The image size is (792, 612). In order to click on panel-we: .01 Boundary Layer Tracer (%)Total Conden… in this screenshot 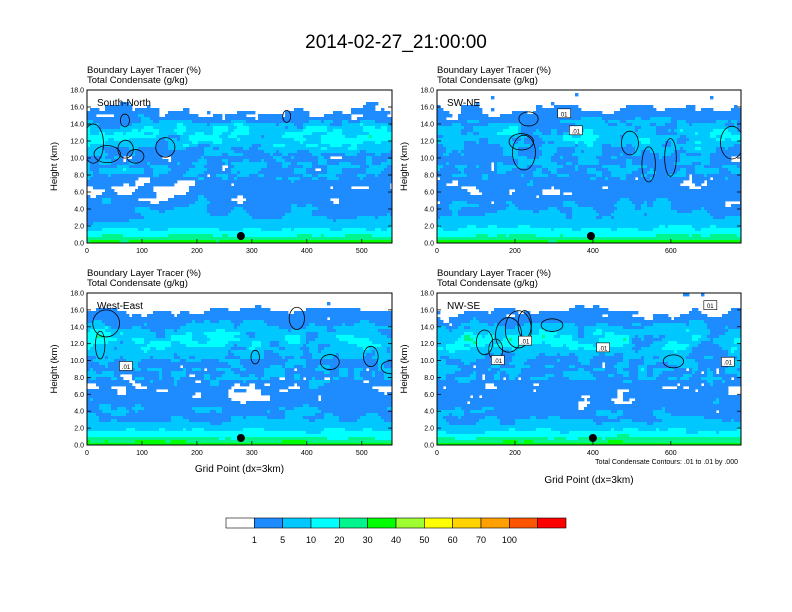, I will do `click(221, 362)`.